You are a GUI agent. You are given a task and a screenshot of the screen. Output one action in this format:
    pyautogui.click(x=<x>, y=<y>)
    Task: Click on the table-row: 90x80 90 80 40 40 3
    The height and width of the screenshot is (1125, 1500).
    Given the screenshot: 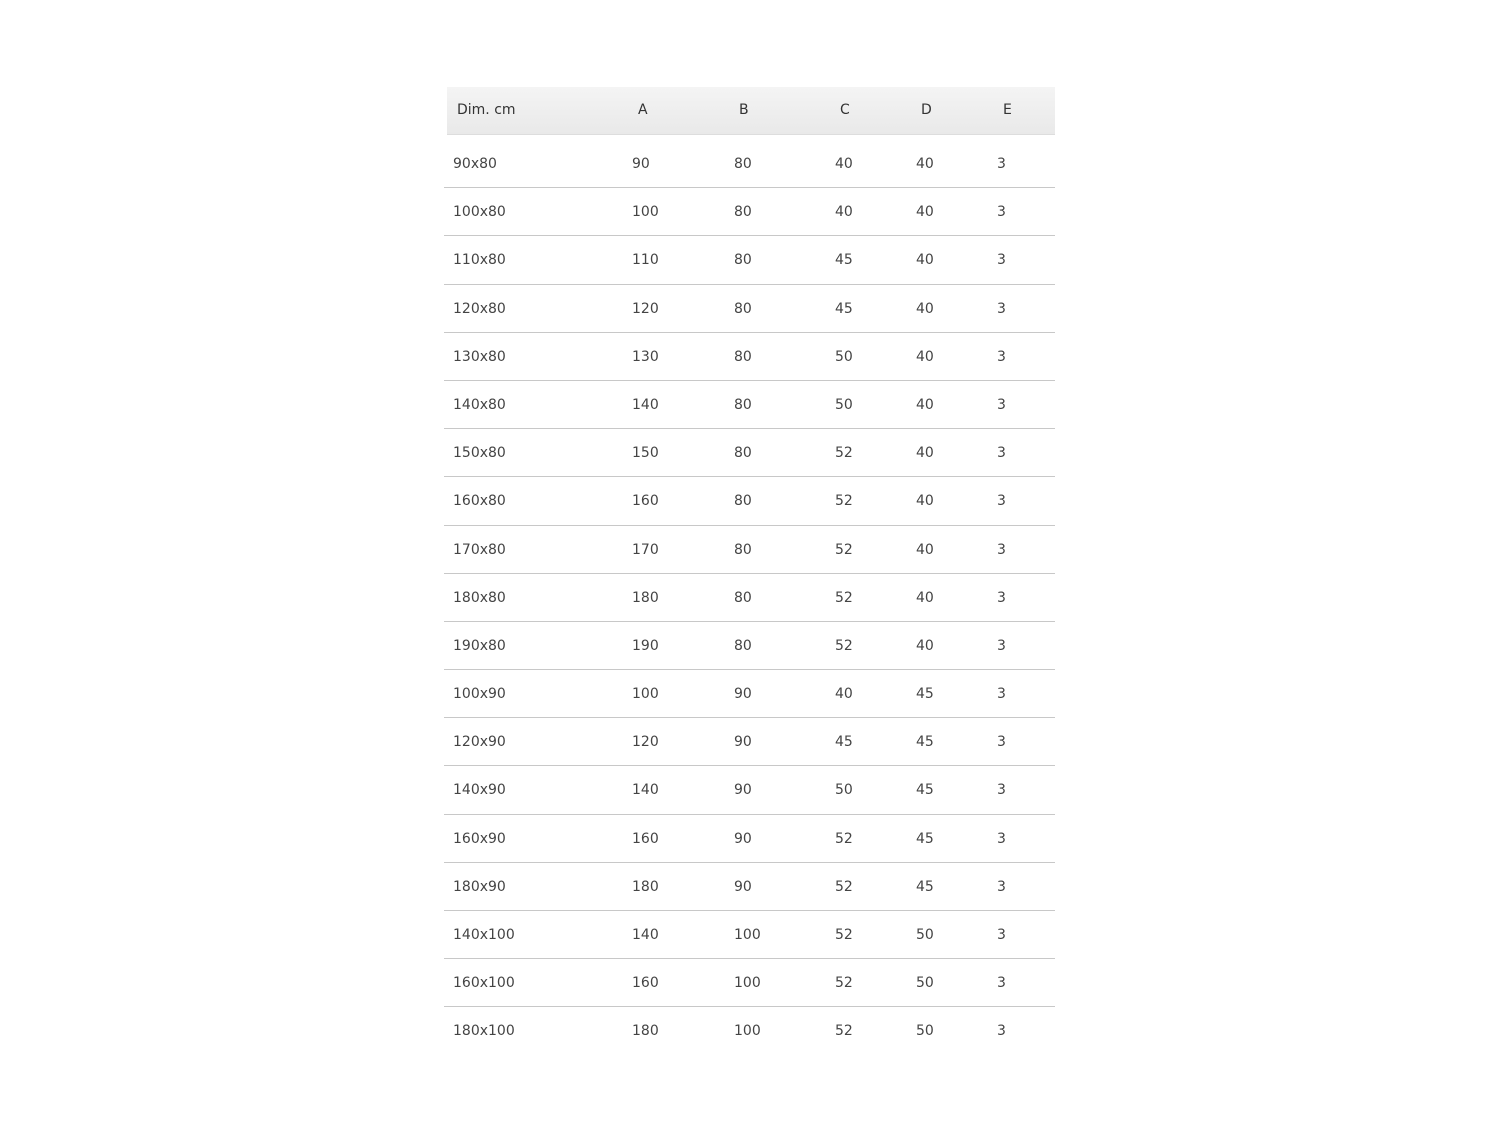 What is the action you would take?
    pyautogui.click(x=749, y=164)
    